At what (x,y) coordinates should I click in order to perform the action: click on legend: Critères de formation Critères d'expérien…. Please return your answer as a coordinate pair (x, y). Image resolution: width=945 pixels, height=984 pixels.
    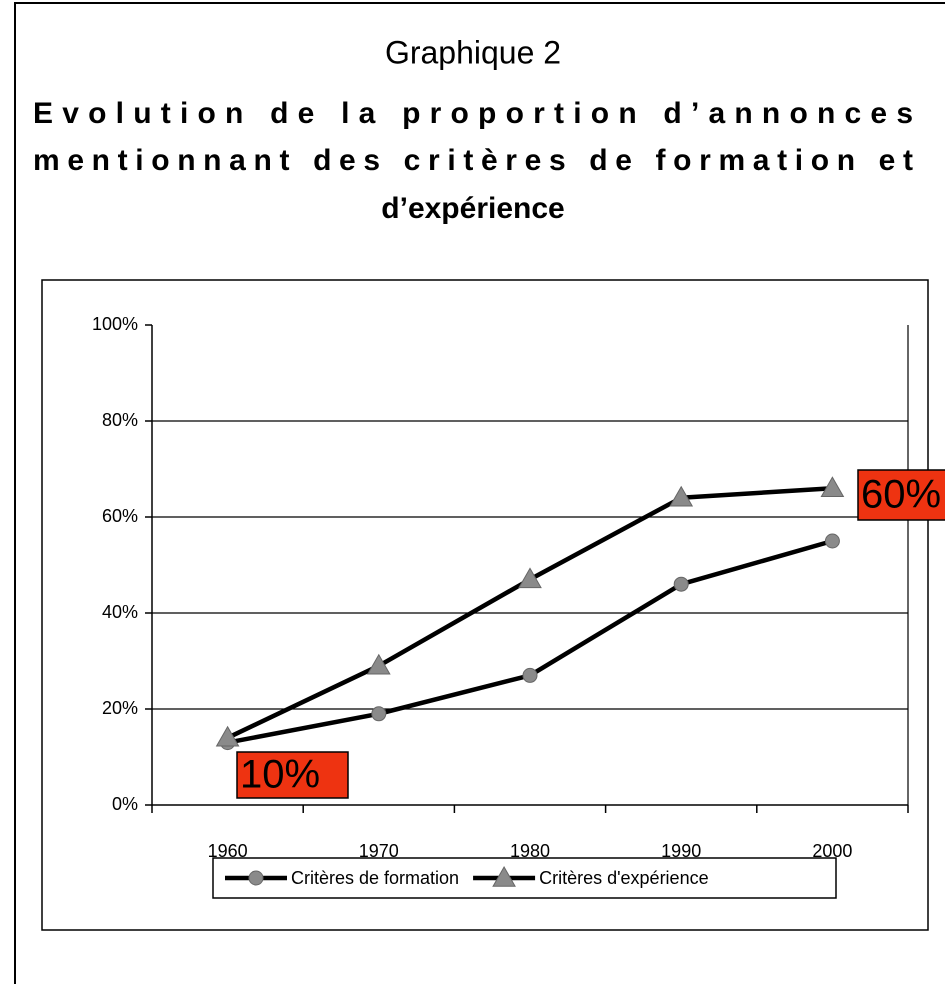
    Looking at the image, I should click on (524, 878).